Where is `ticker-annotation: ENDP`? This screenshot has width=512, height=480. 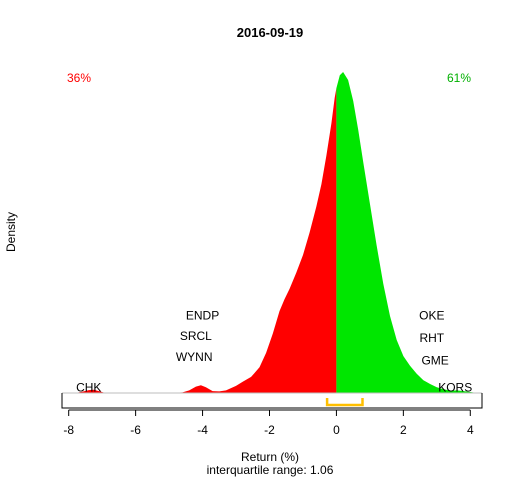 ticker-annotation: ENDP is located at coordinates (202, 315).